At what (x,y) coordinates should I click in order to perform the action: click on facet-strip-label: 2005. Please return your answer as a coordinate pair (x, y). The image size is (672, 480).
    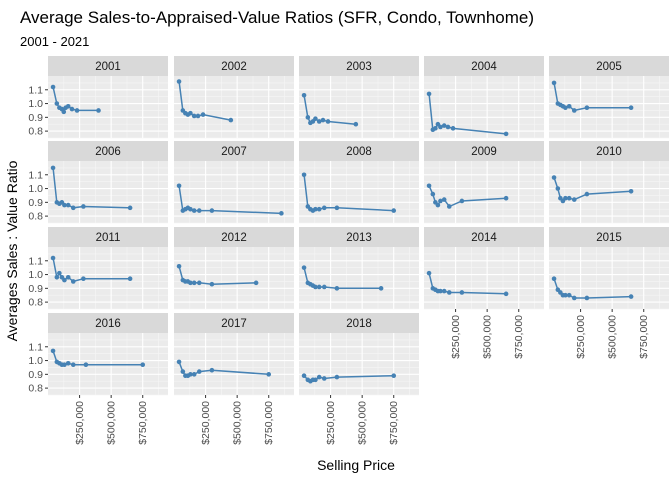
    Looking at the image, I should click on (609, 67).